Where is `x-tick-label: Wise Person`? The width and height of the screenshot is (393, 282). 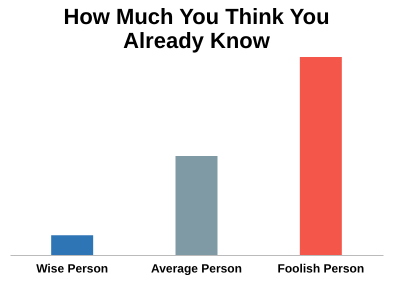
x-tick-label: Wise Person is located at coordinates (72, 269).